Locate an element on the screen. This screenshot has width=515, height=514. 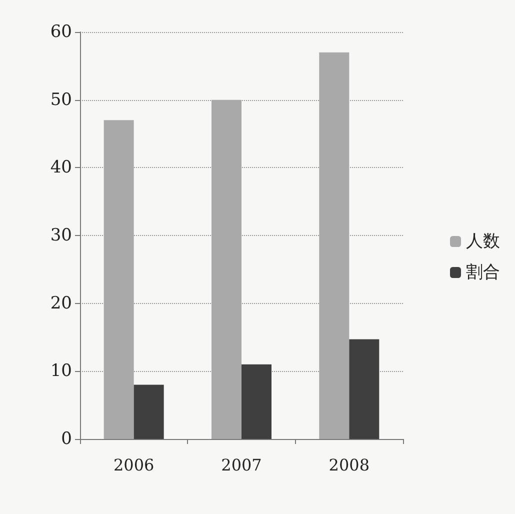
y-tick-label: 50 is located at coordinates (61, 100).